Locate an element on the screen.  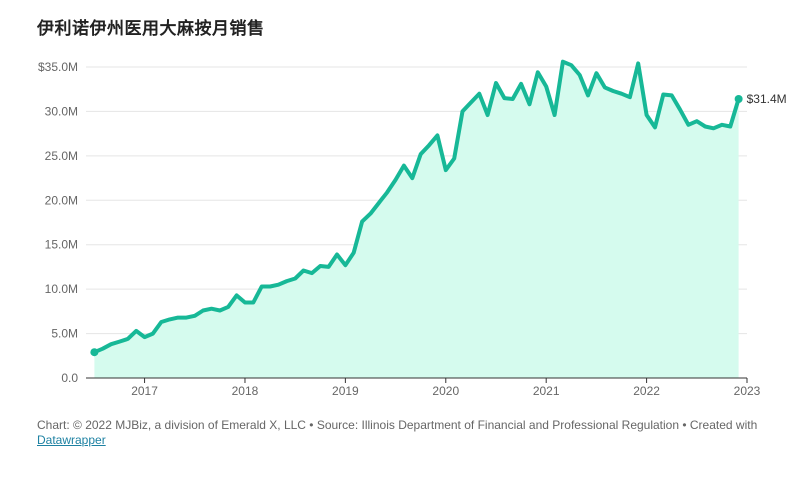
x-tick-label: 2020 is located at coordinates (445, 391).